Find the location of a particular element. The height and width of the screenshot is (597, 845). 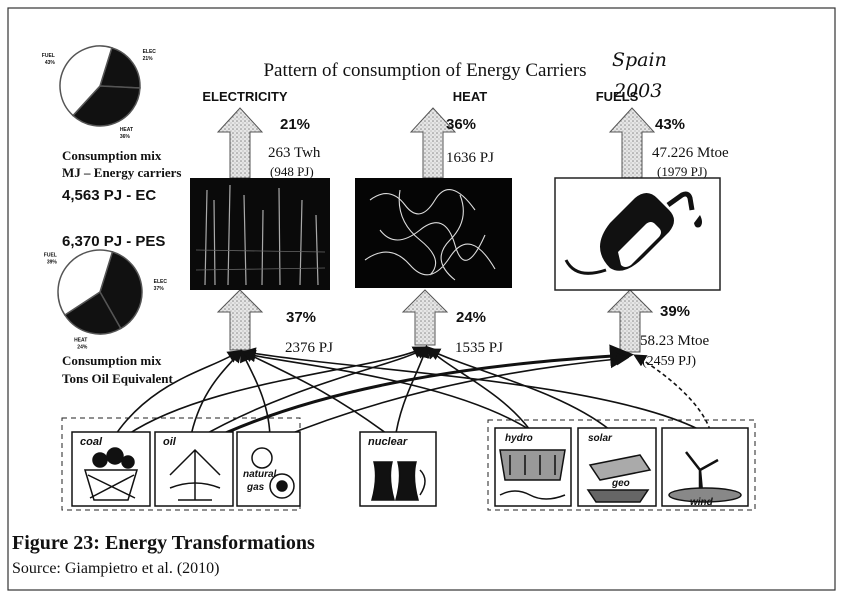

supply-amount-pj: (2459 PJ) is located at coordinates (669, 361).